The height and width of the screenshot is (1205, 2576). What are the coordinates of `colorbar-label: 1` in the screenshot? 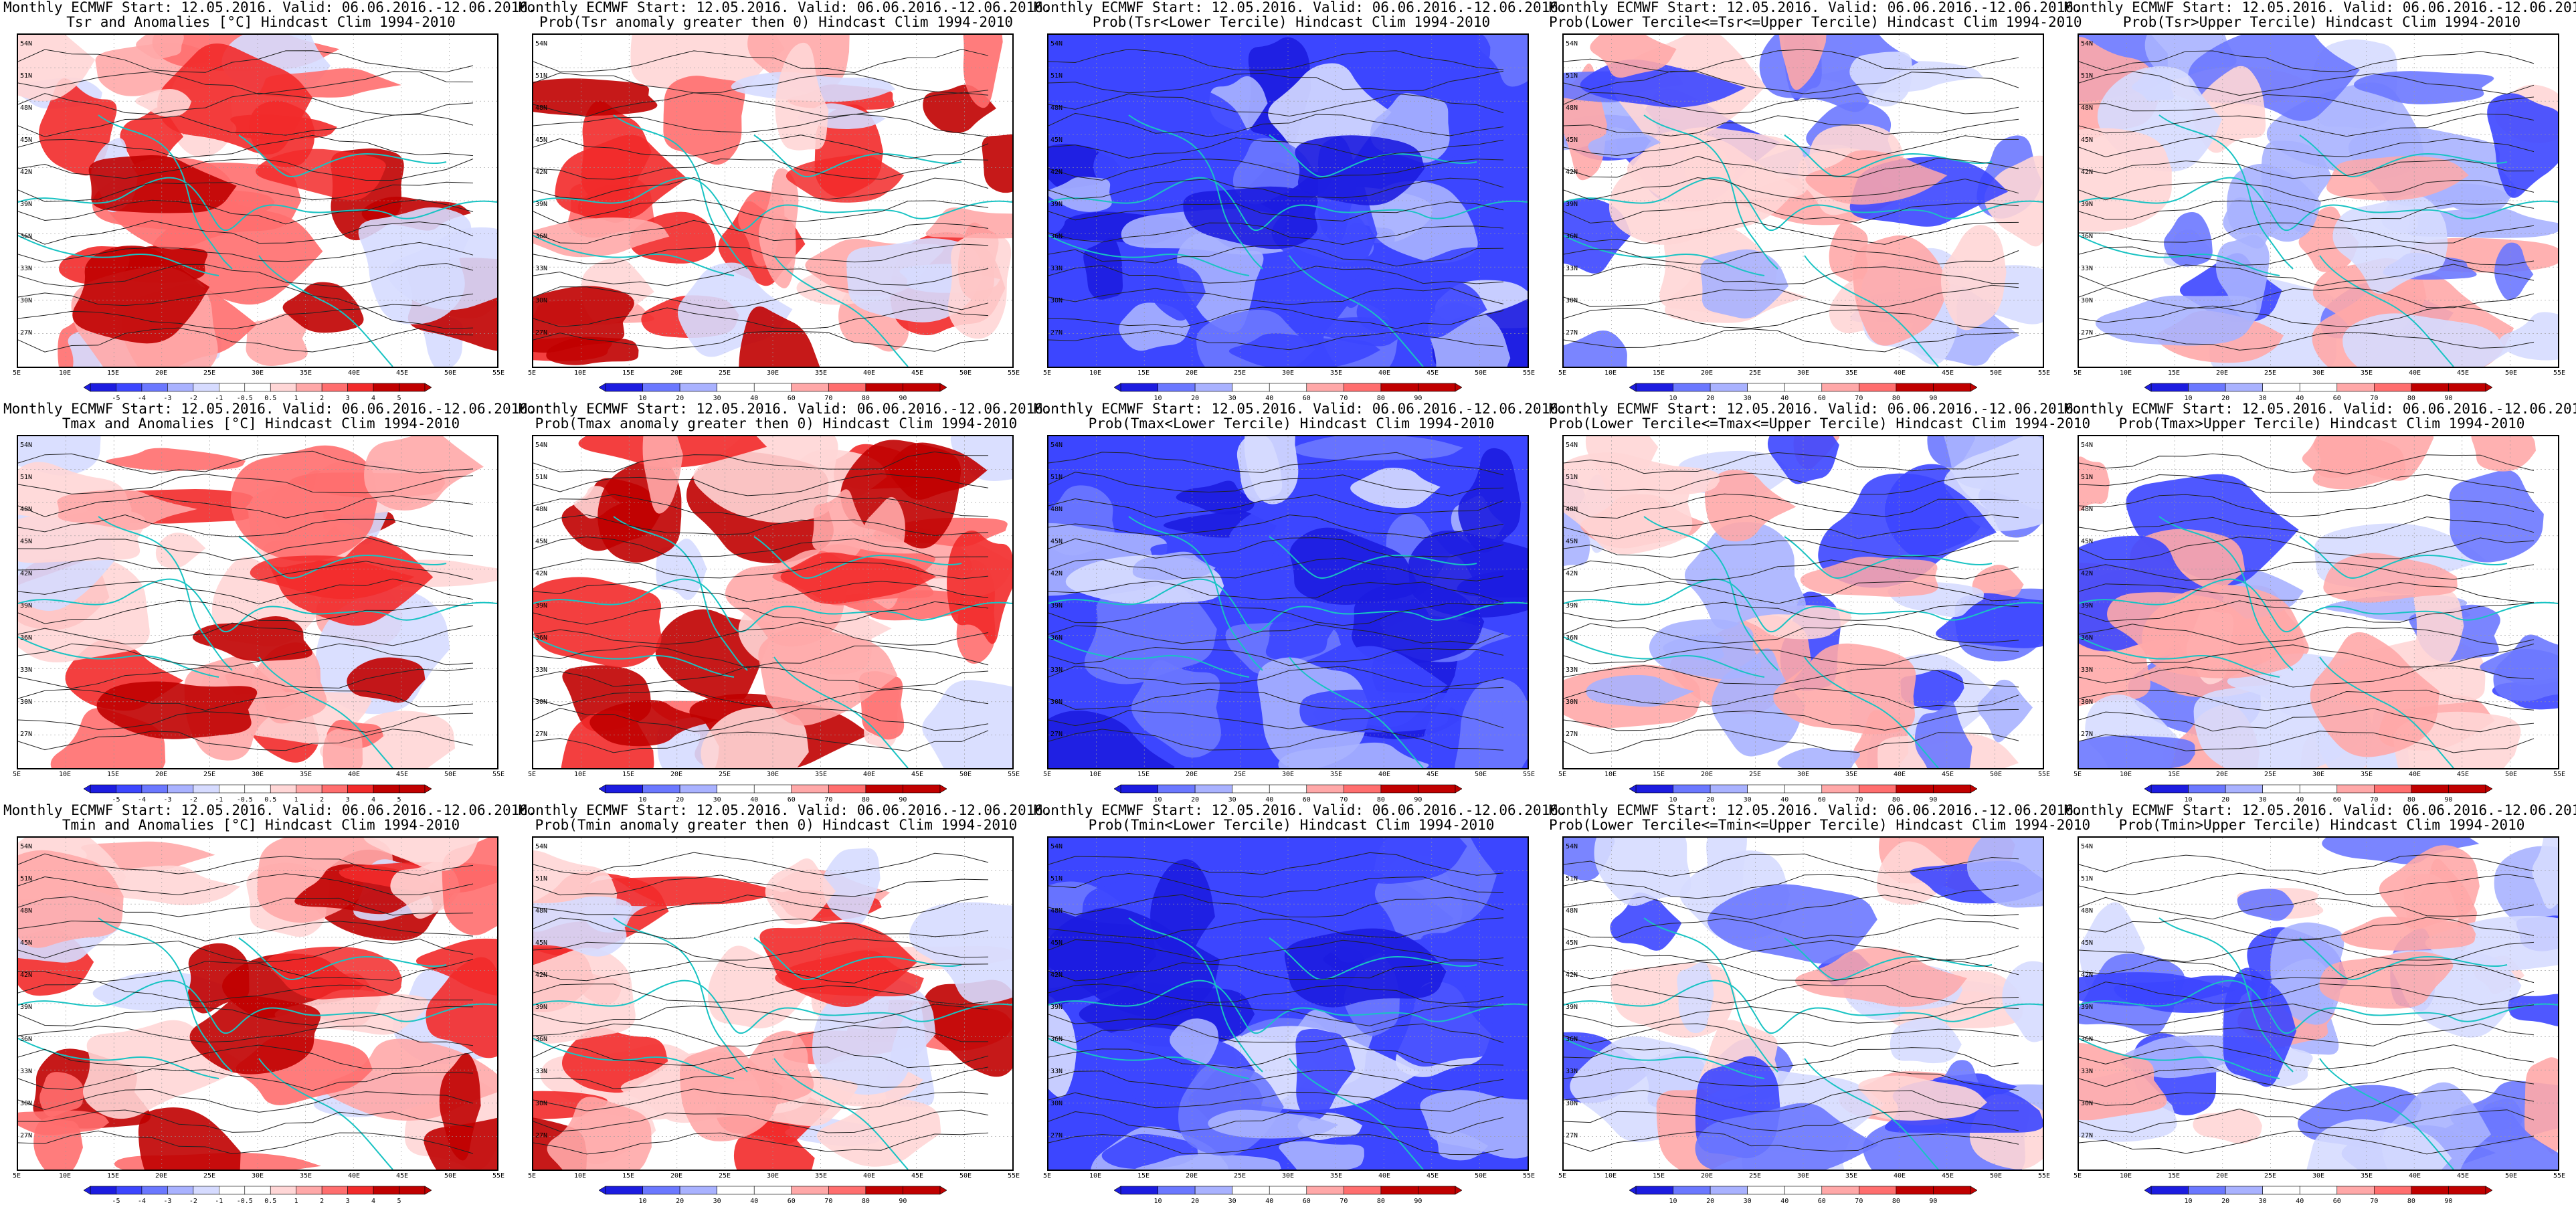 It's located at (296, 398).